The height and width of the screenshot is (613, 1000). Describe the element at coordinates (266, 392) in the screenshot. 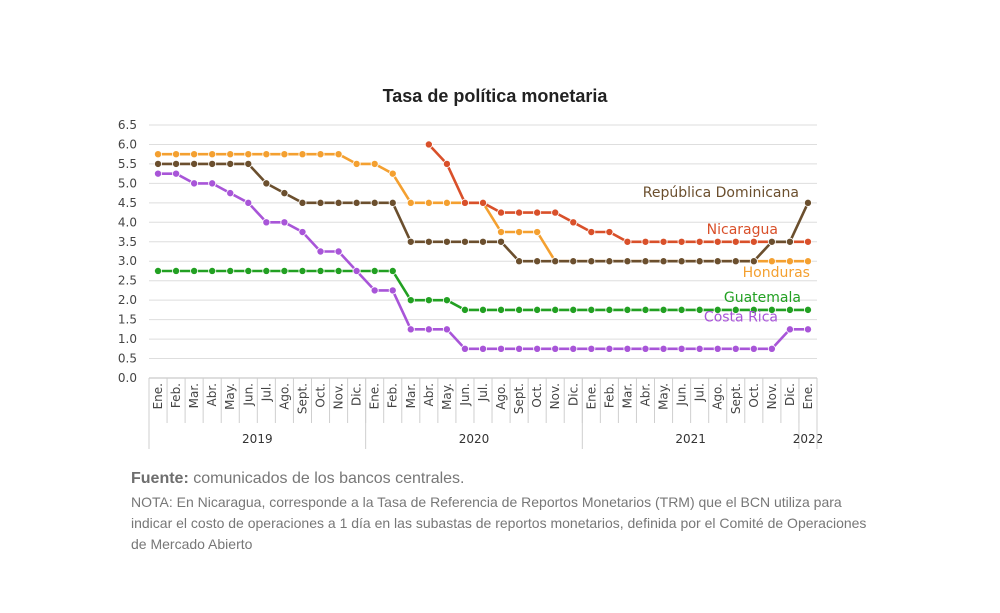

I see `x-tick-label: Jul.` at that location.